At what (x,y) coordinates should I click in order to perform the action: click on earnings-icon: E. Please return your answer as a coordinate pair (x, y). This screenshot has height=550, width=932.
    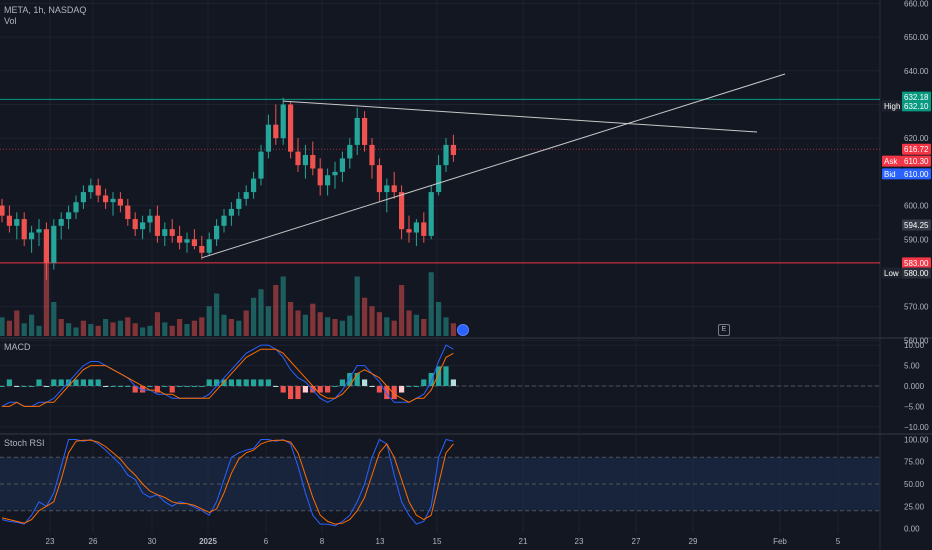
    Looking at the image, I should click on (724, 330).